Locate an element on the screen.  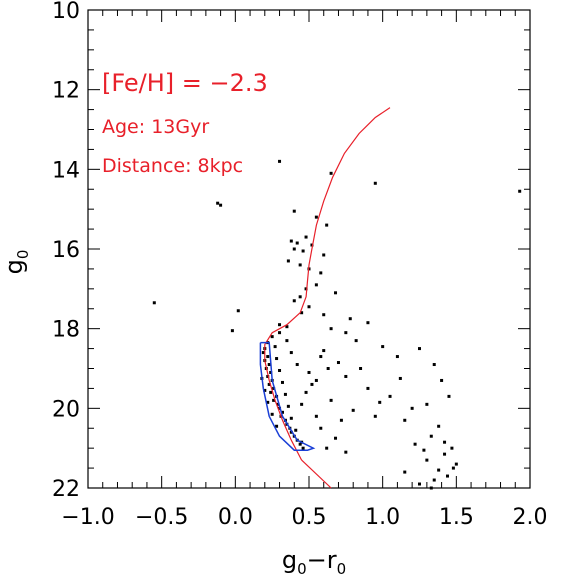
x-axis-title: g0−r0 is located at coordinates (314, 560).